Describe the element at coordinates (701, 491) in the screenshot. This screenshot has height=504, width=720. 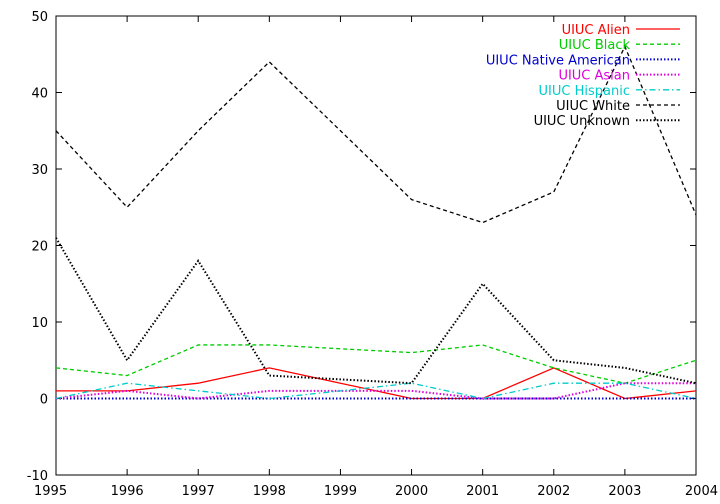
I see `x-tick-label: 2004` at that location.